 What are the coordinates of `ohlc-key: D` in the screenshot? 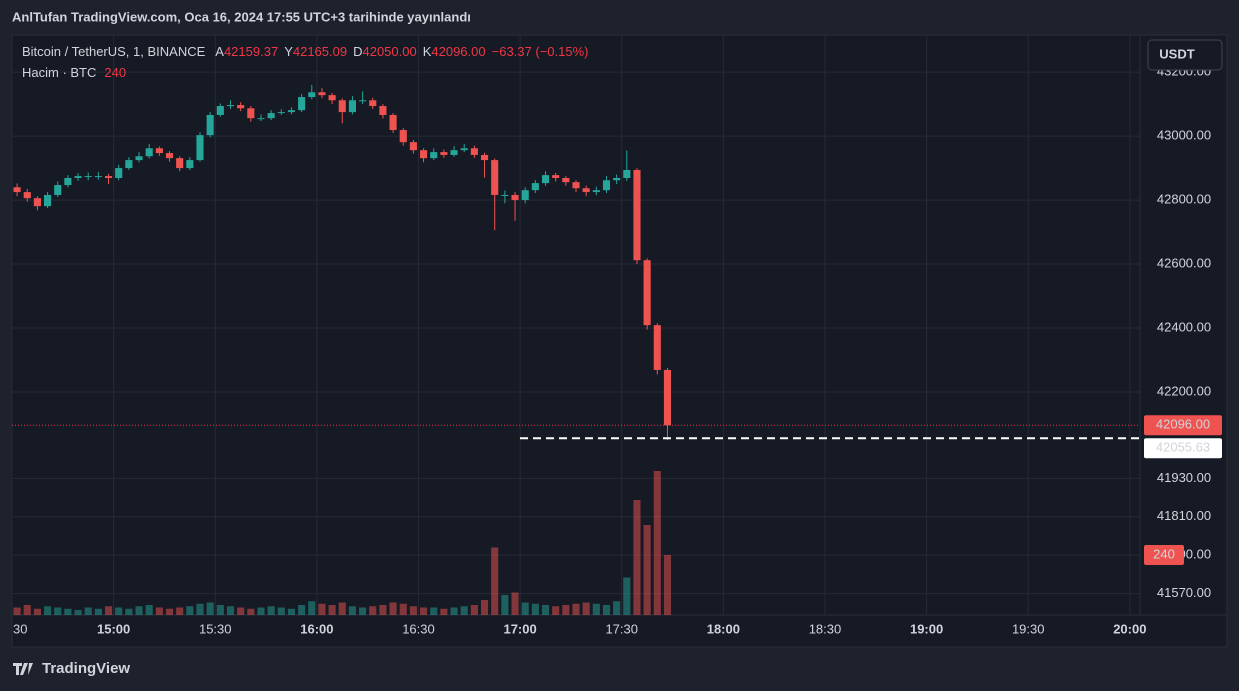 It's located at (357, 51).